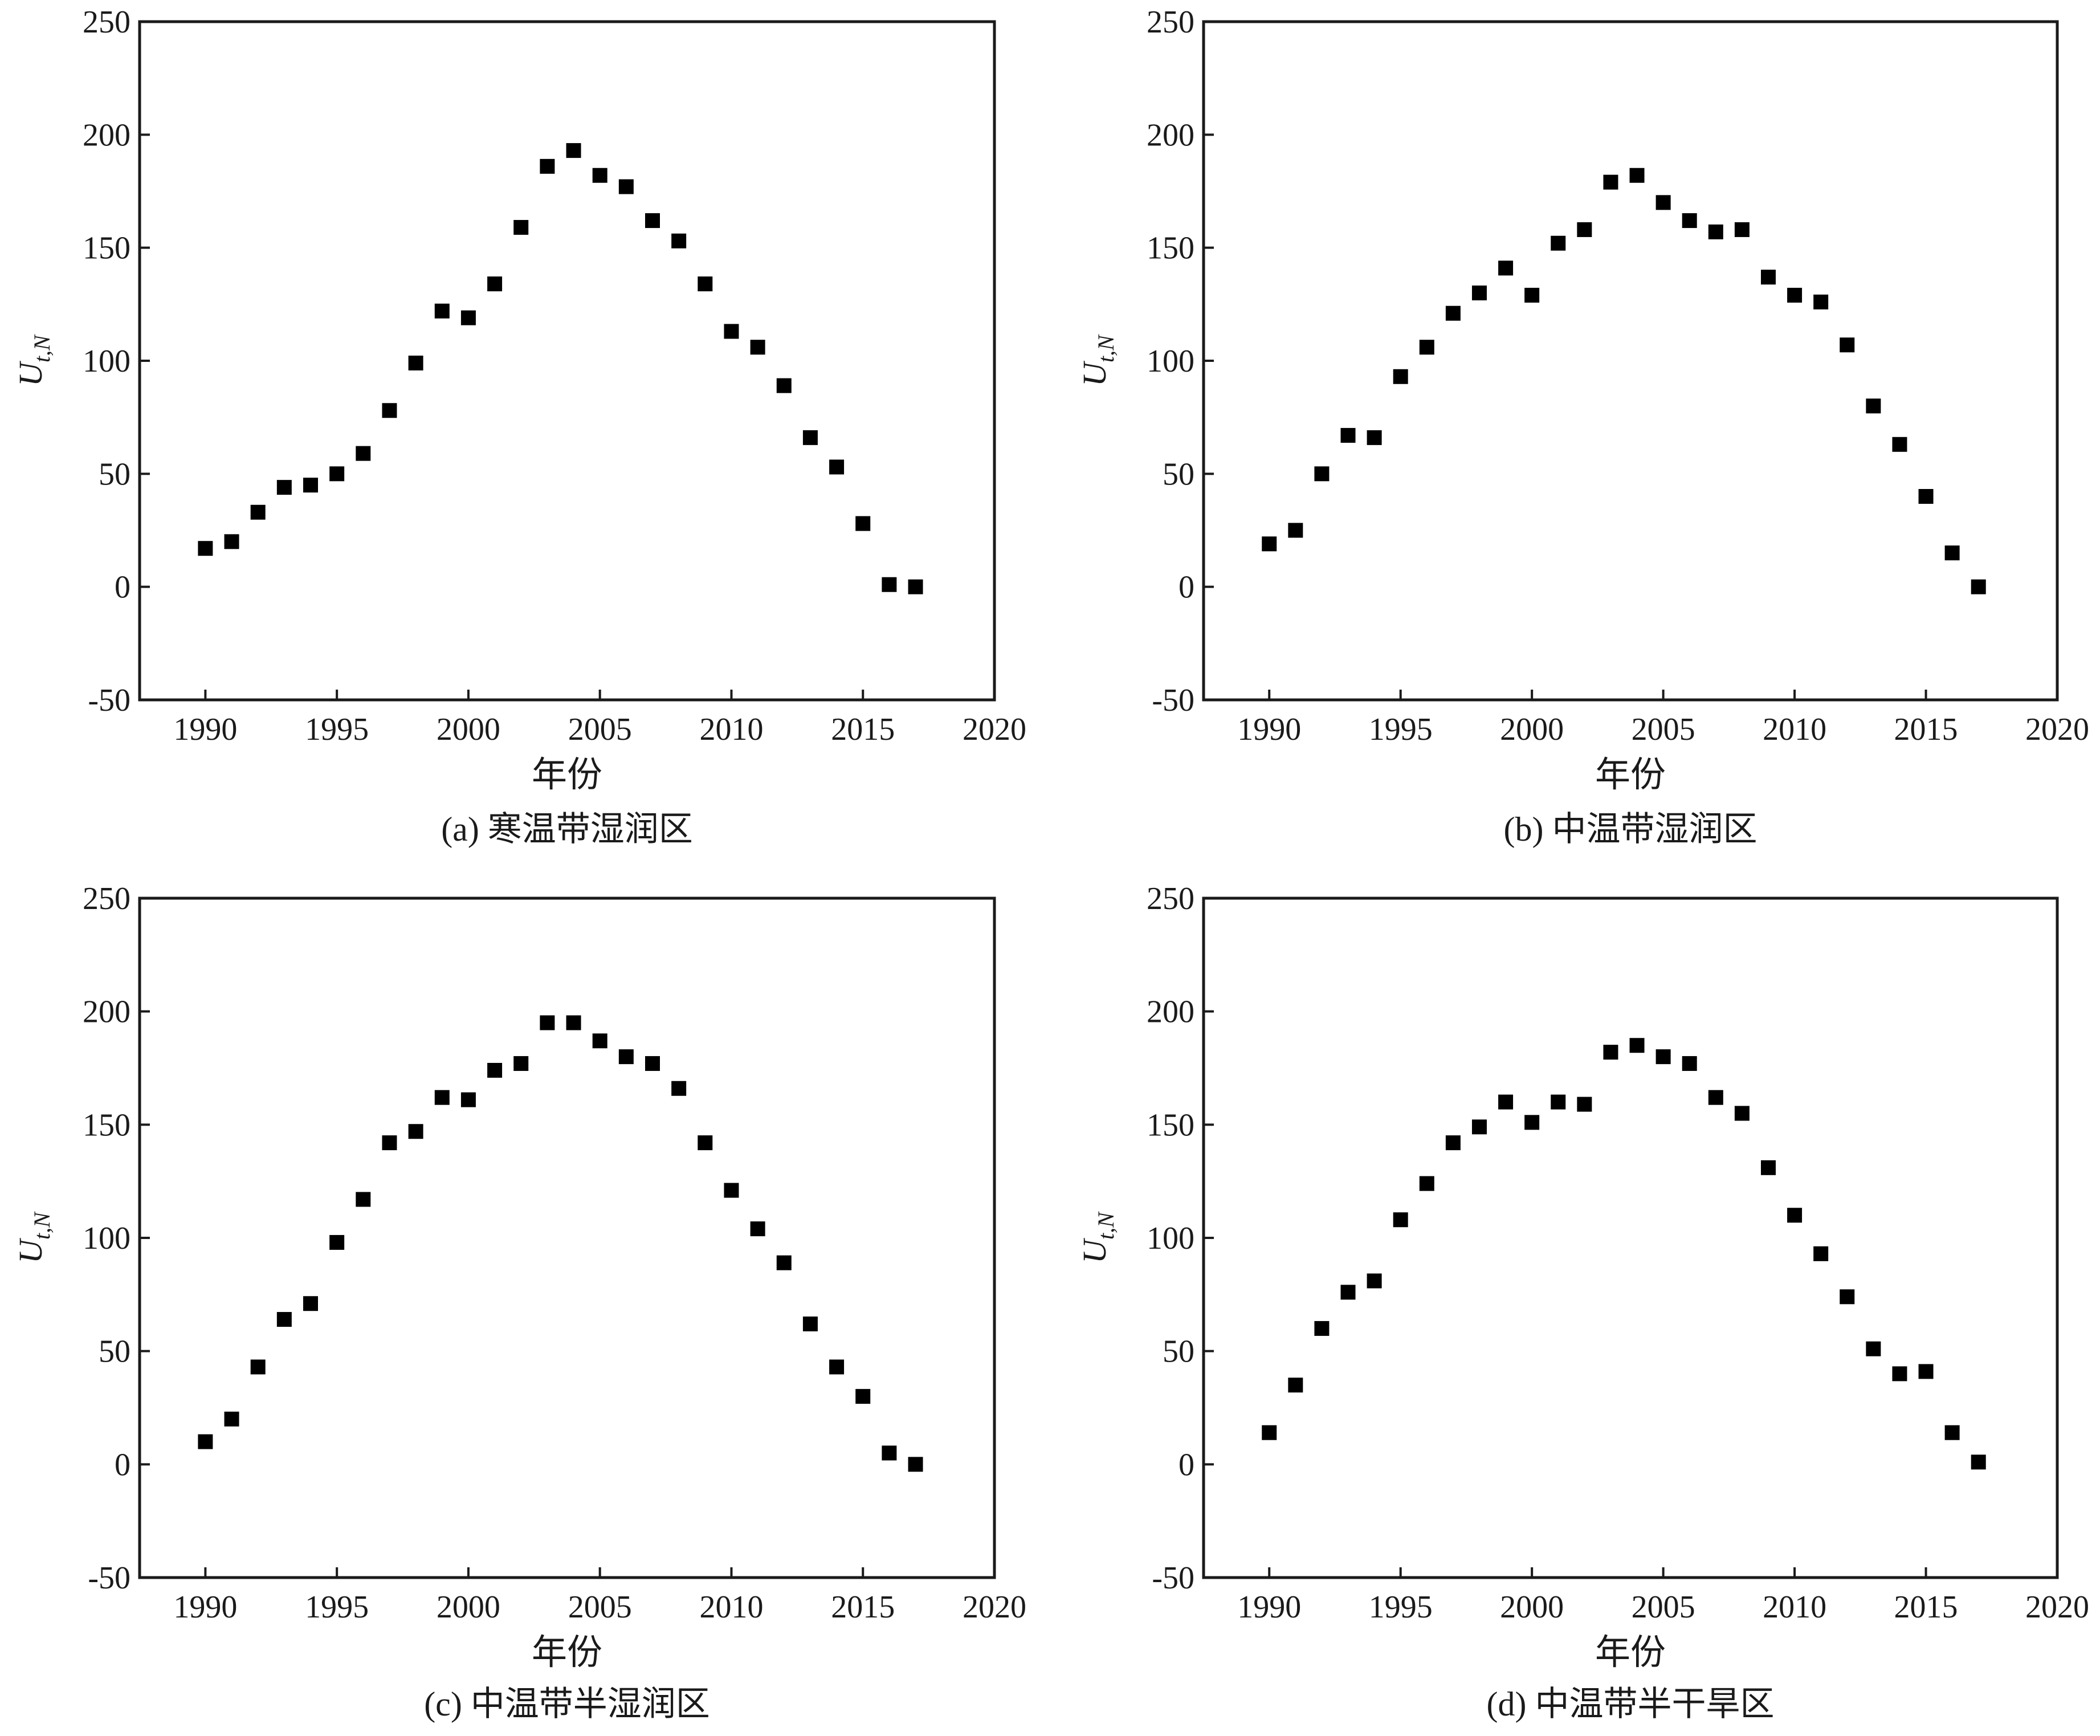  I want to click on data-point-2002, so click(1584, 230).